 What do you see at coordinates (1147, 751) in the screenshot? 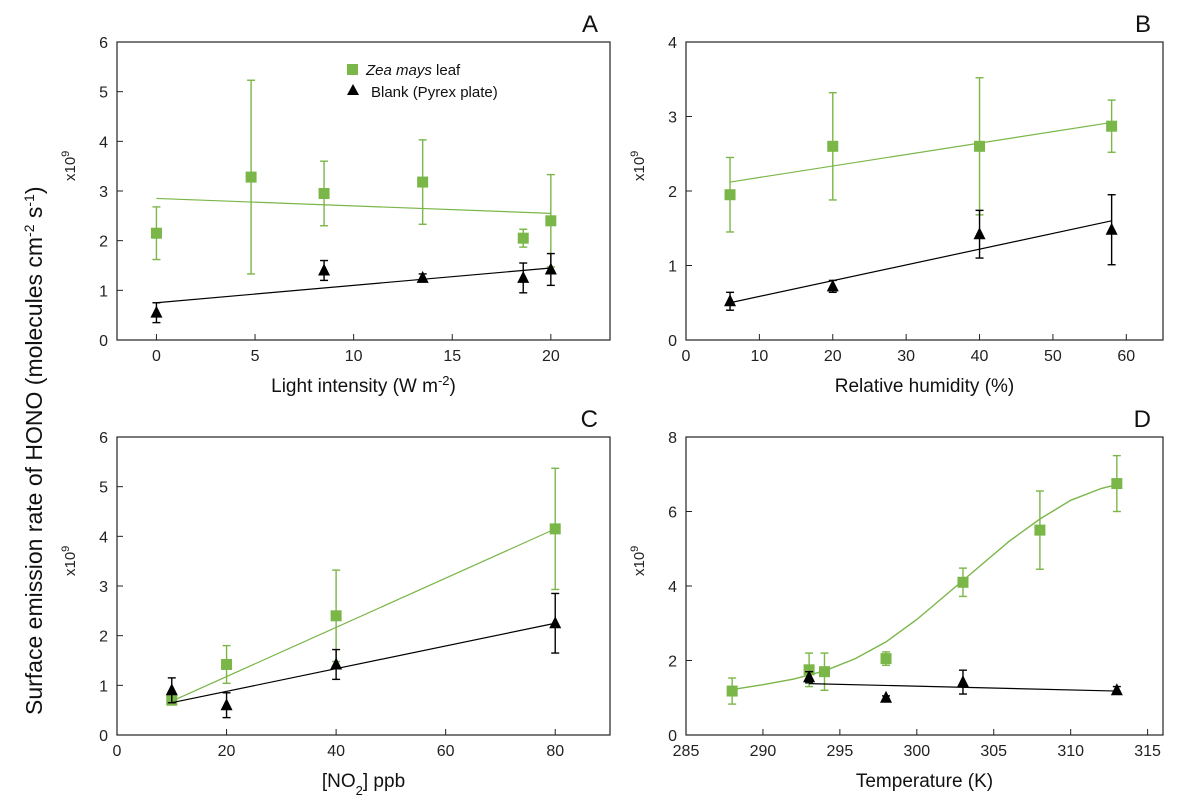
I see `x-tick-label: 315` at bounding box center [1147, 751].